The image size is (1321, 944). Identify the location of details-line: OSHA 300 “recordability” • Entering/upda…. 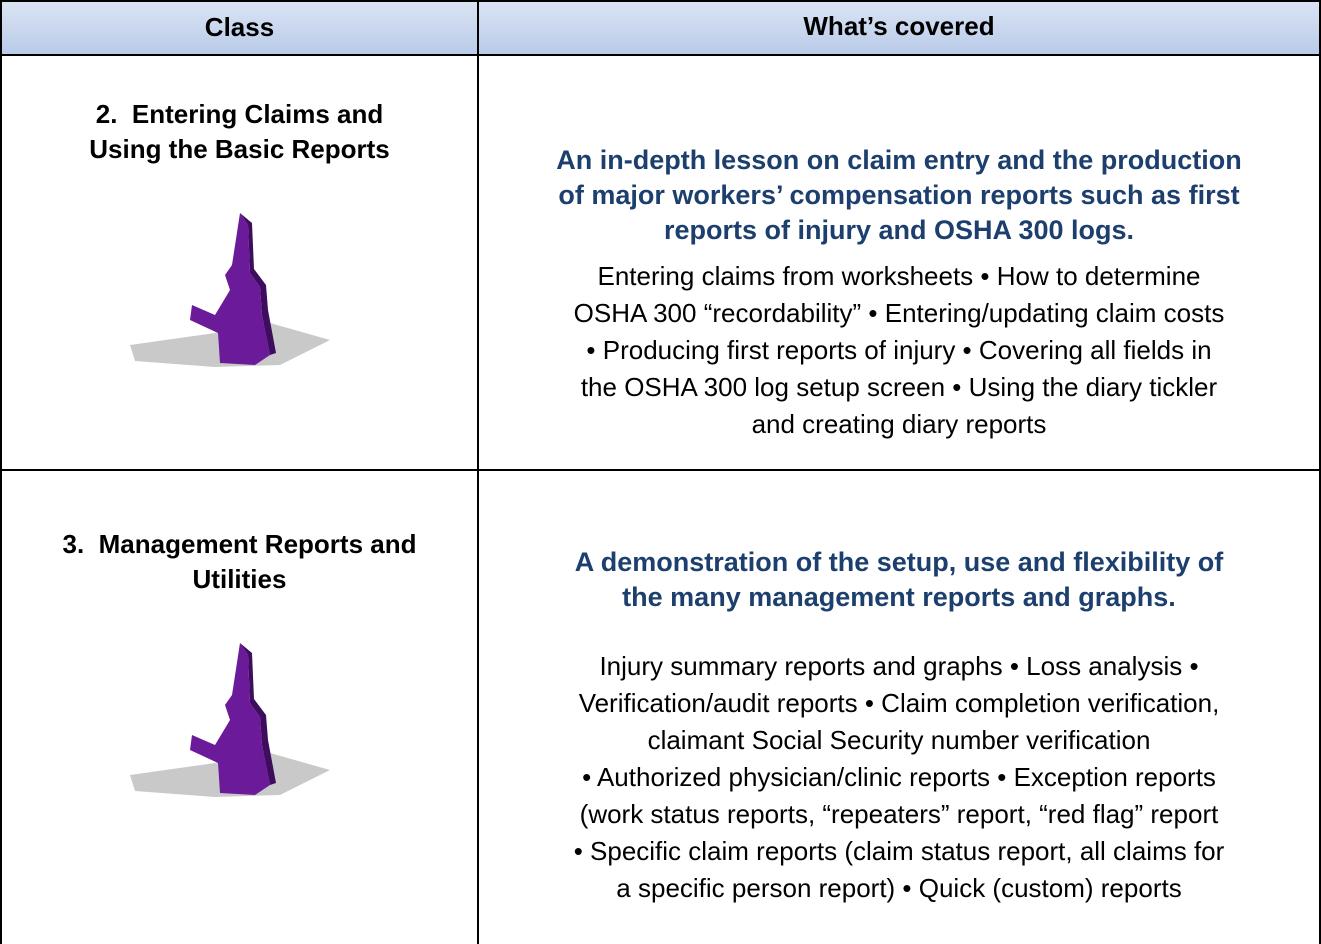
(899, 313).